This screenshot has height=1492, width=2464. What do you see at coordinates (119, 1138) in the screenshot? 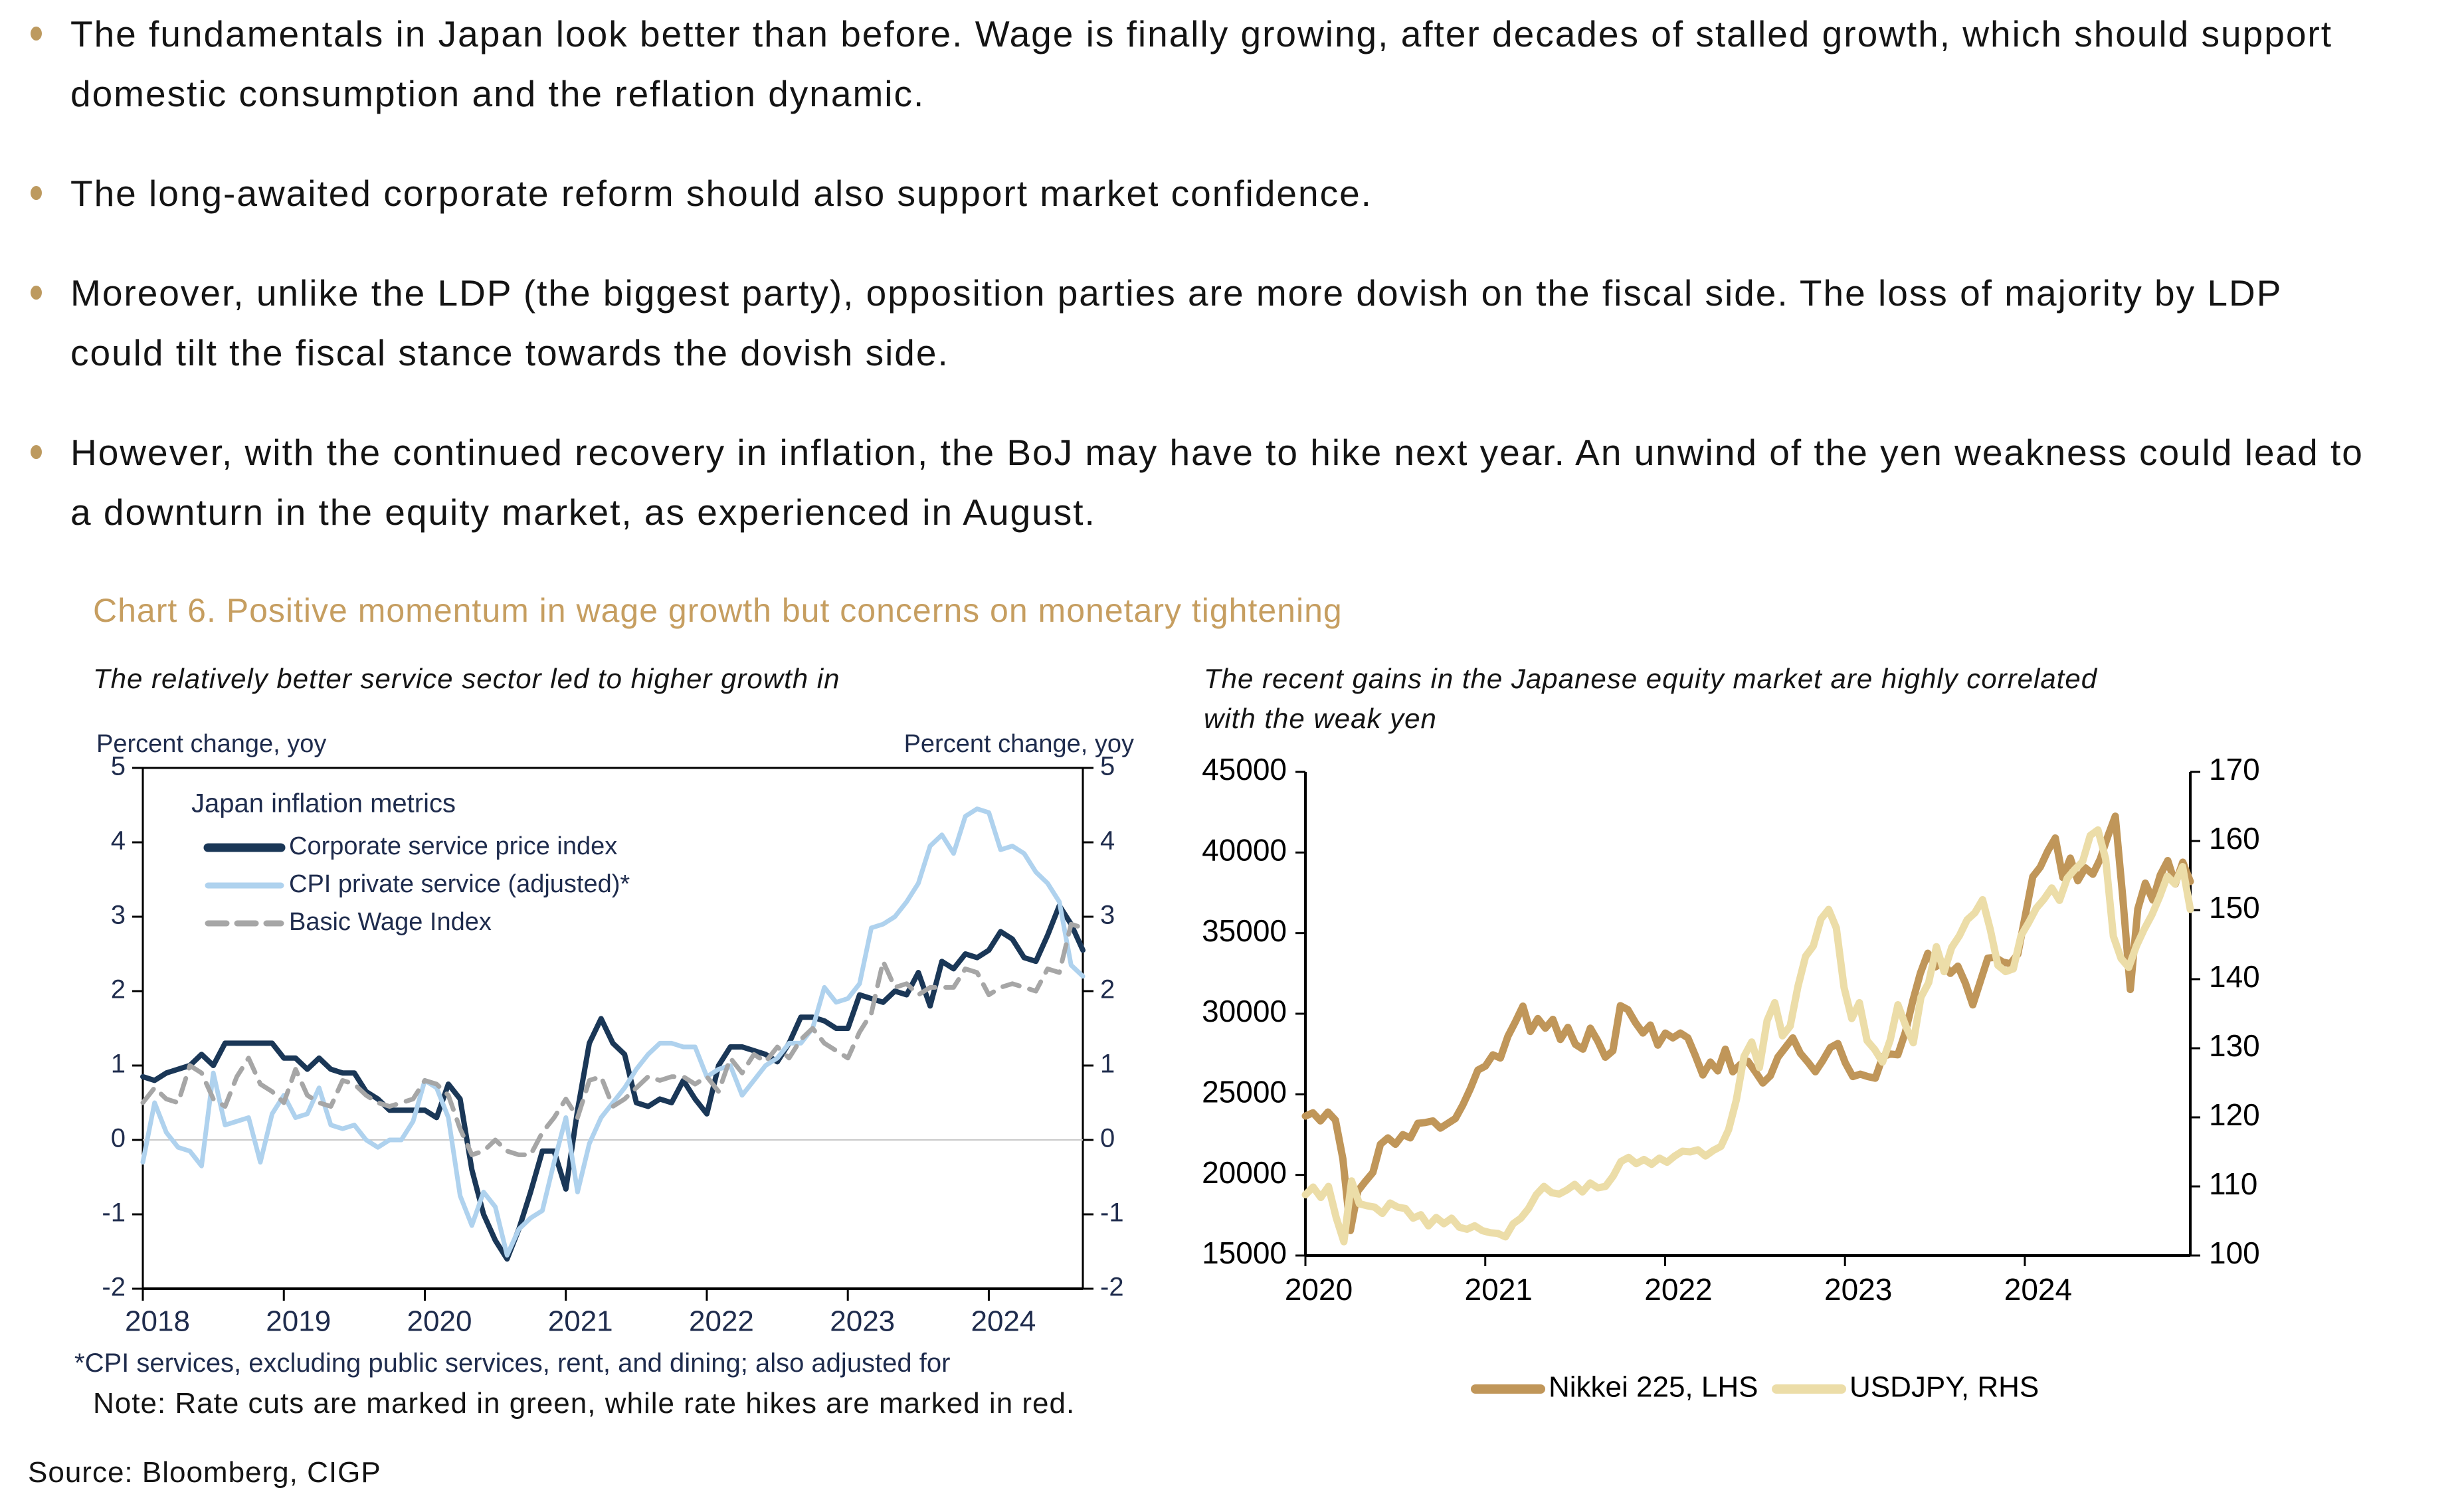
I see `y-tick-label-left: 0` at bounding box center [119, 1138].